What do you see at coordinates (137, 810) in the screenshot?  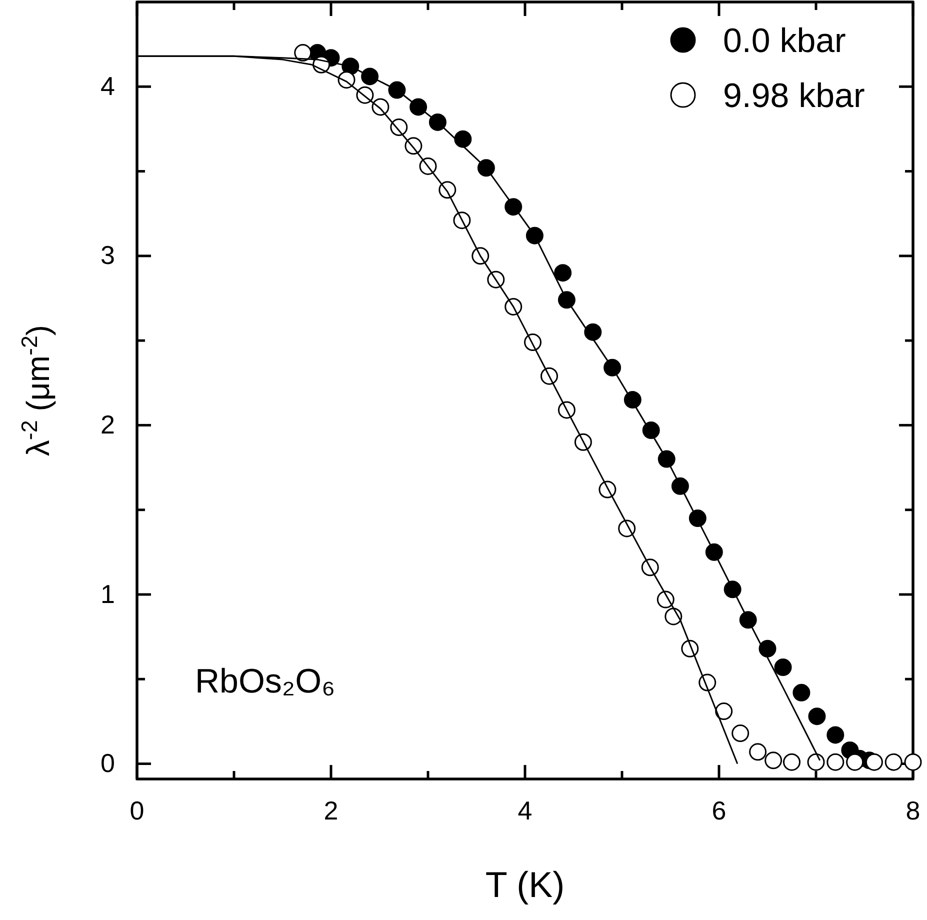 I see `x-tick-label: 0` at bounding box center [137, 810].